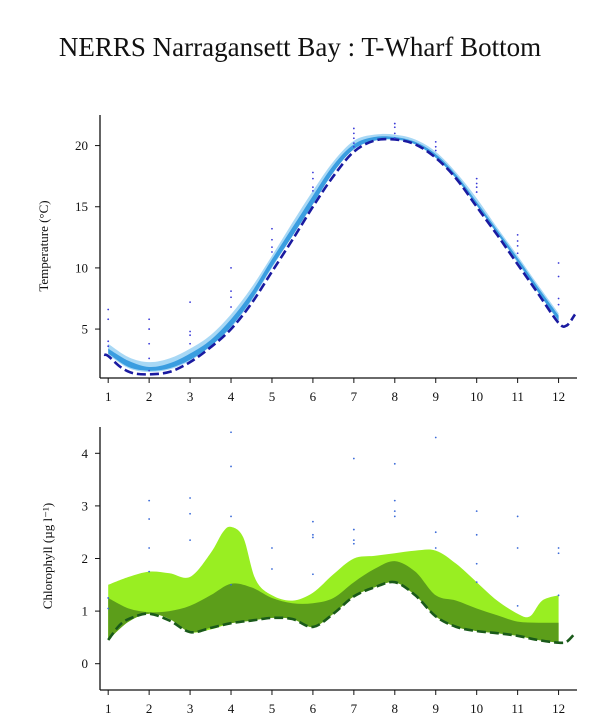 Image resolution: width=600 pixels, height=724 pixels. Describe the element at coordinates (395, 708) in the screenshot. I see `chl-x-tick-label: 8` at that location.